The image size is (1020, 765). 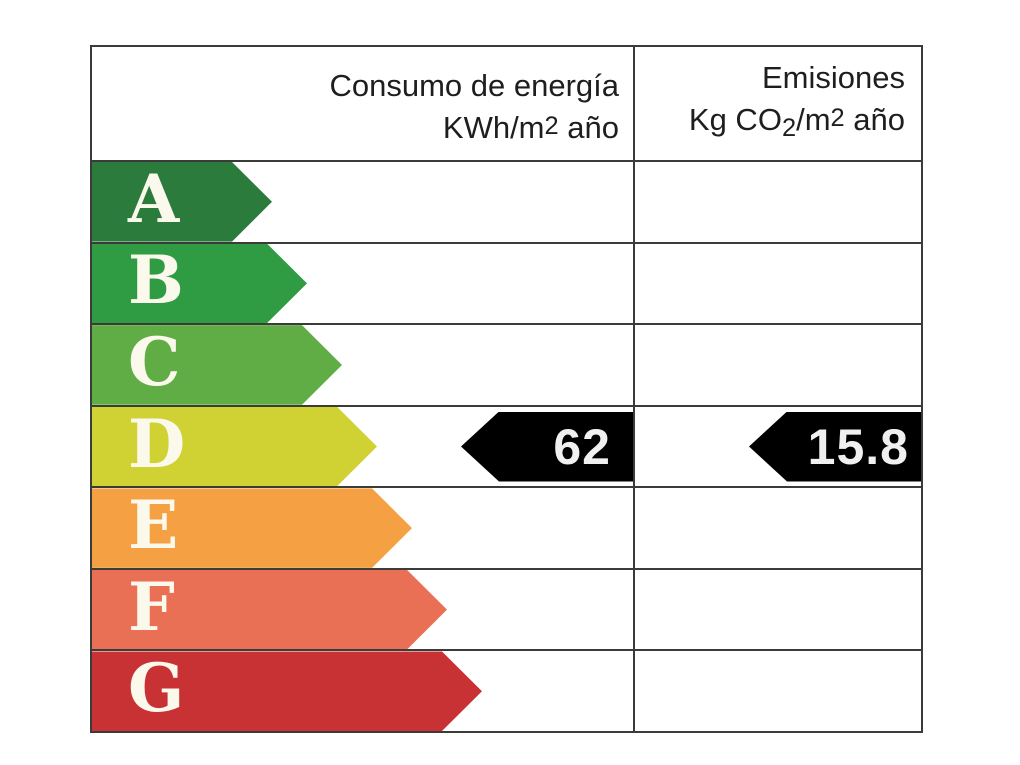 I want to click on cell-emisiones-c, so click(x=777, y=365).